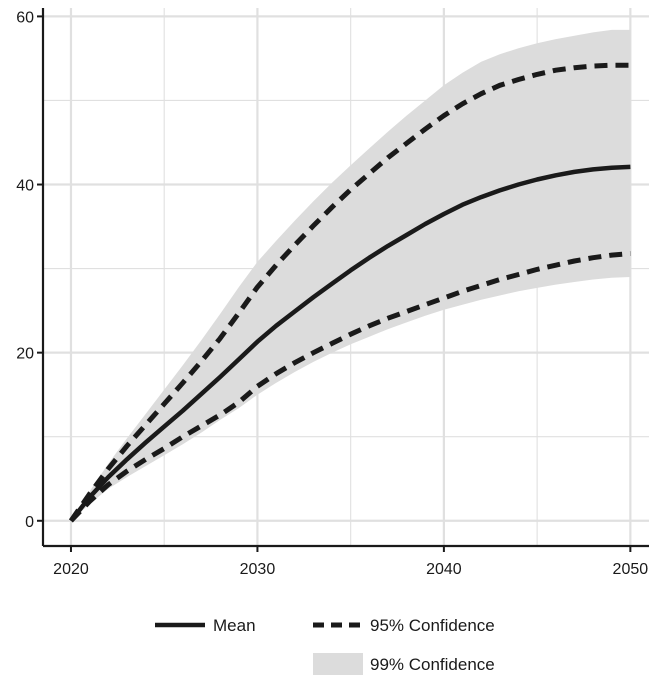 The width and height of the screenshot is (649, 677). Describe the element at coordinates (25, 186) in the screenshot. I see `y-tick-label: 40` at that location.